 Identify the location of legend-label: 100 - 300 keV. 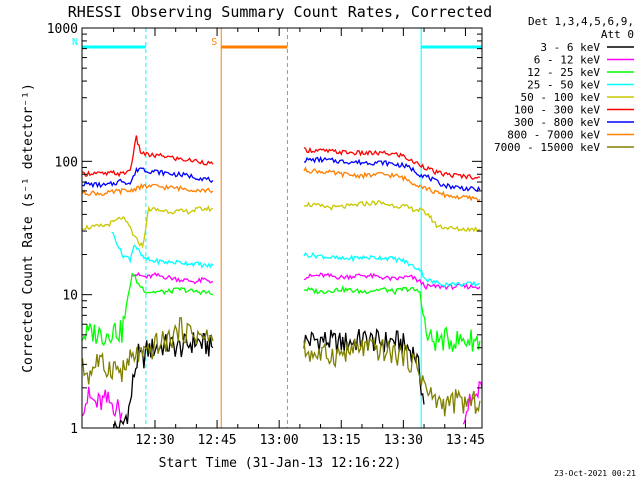
(557, 110).